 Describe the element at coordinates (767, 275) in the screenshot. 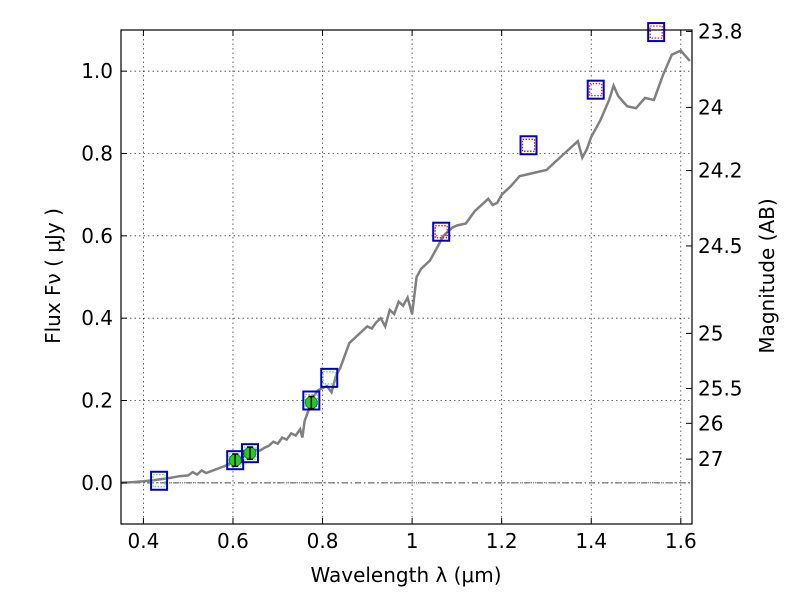

I see `right-axis-label: Magnitude (AB)` at that location.